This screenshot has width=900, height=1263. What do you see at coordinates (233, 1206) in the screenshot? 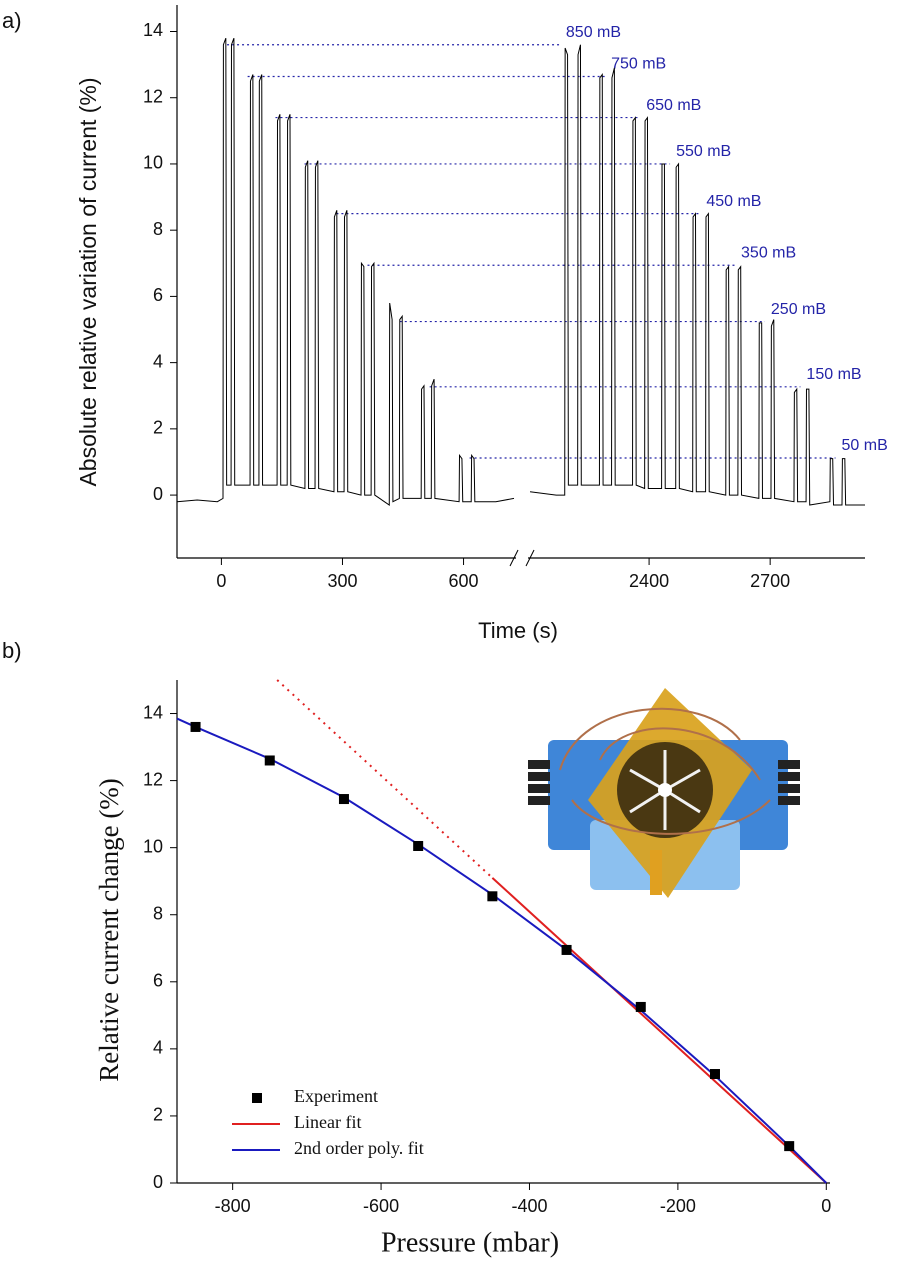
I see `x-tick-label: -800` at bounding box center [233, 1206].